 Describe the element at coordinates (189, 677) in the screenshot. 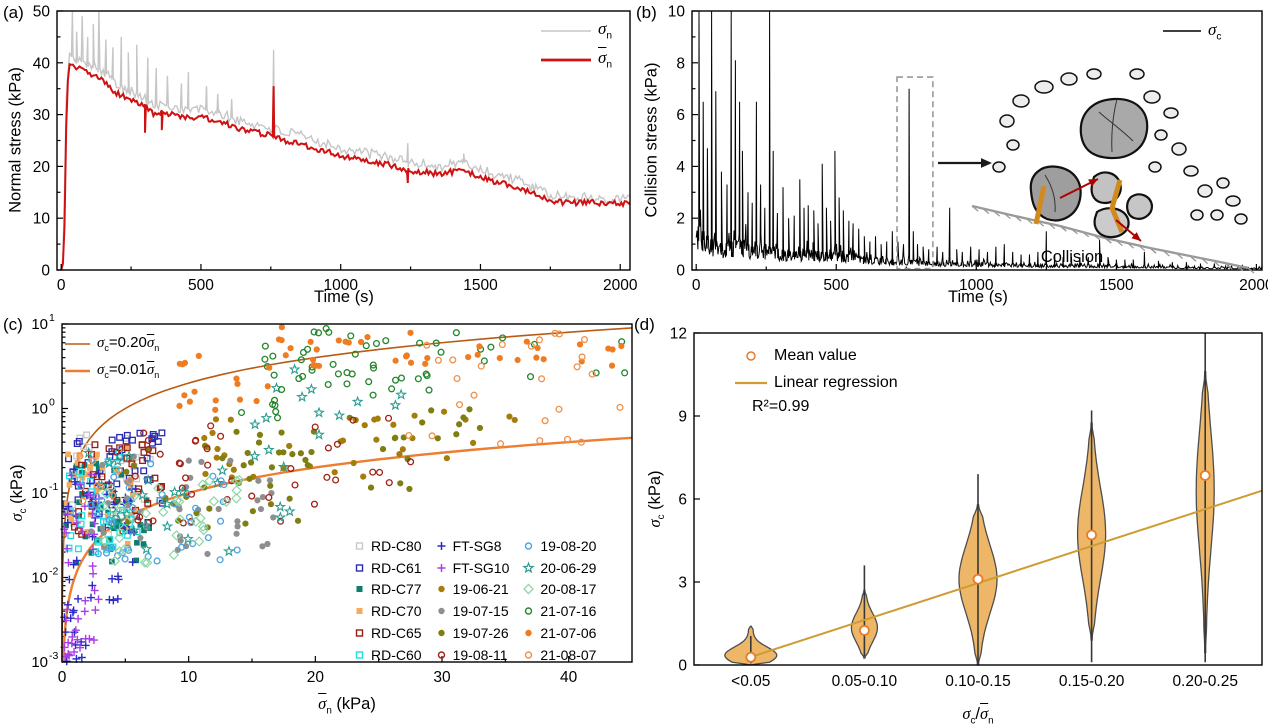

I see `x-tick-label: 10` at that location.